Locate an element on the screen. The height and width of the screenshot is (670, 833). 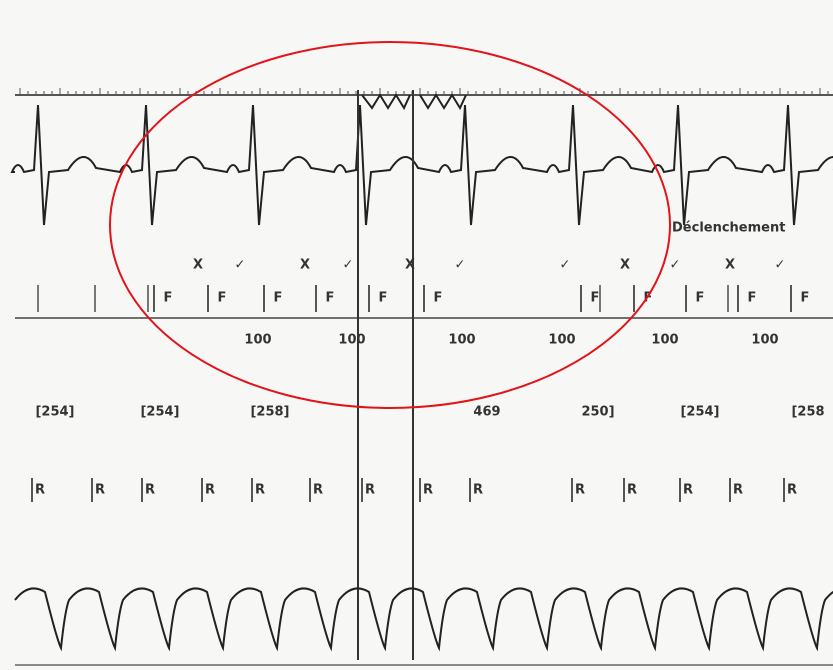
event-label: Déclenchement is located at coordinates (728, 228).